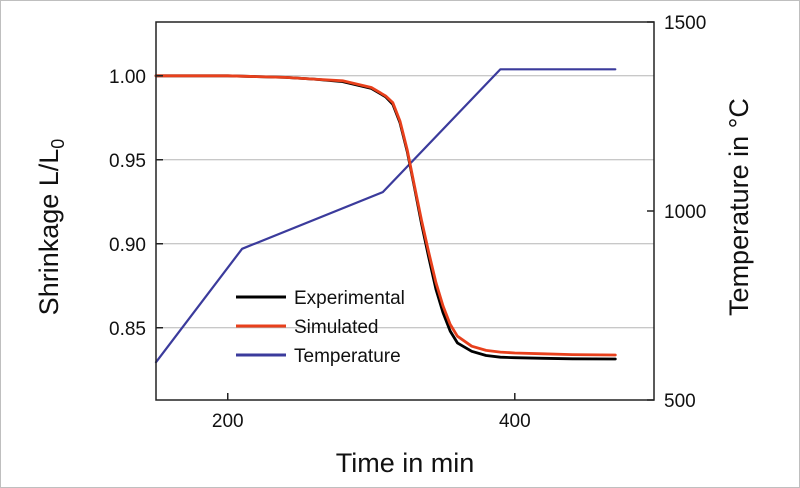 The height and width of the screenshot is (488, 800). Describe the element at coordinates (127, 245) in the screenshot. I see `y-left-tick-label: 0.90` at that location.